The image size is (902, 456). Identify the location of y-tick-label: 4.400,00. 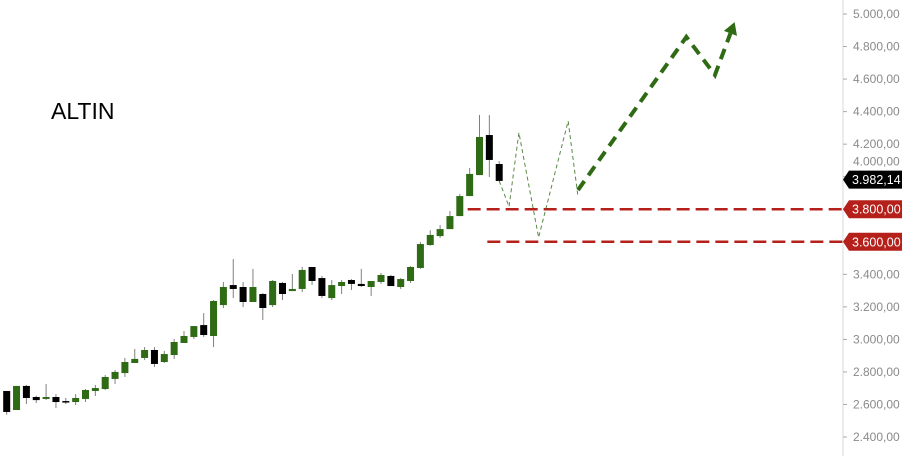
(876, 112).